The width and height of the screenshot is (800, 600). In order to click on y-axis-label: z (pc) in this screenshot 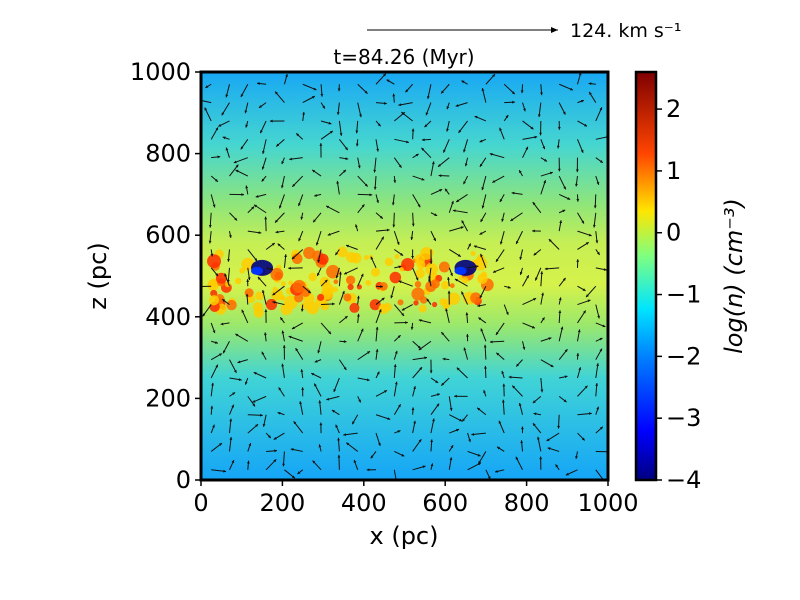, I will do `click(98, 275)`.